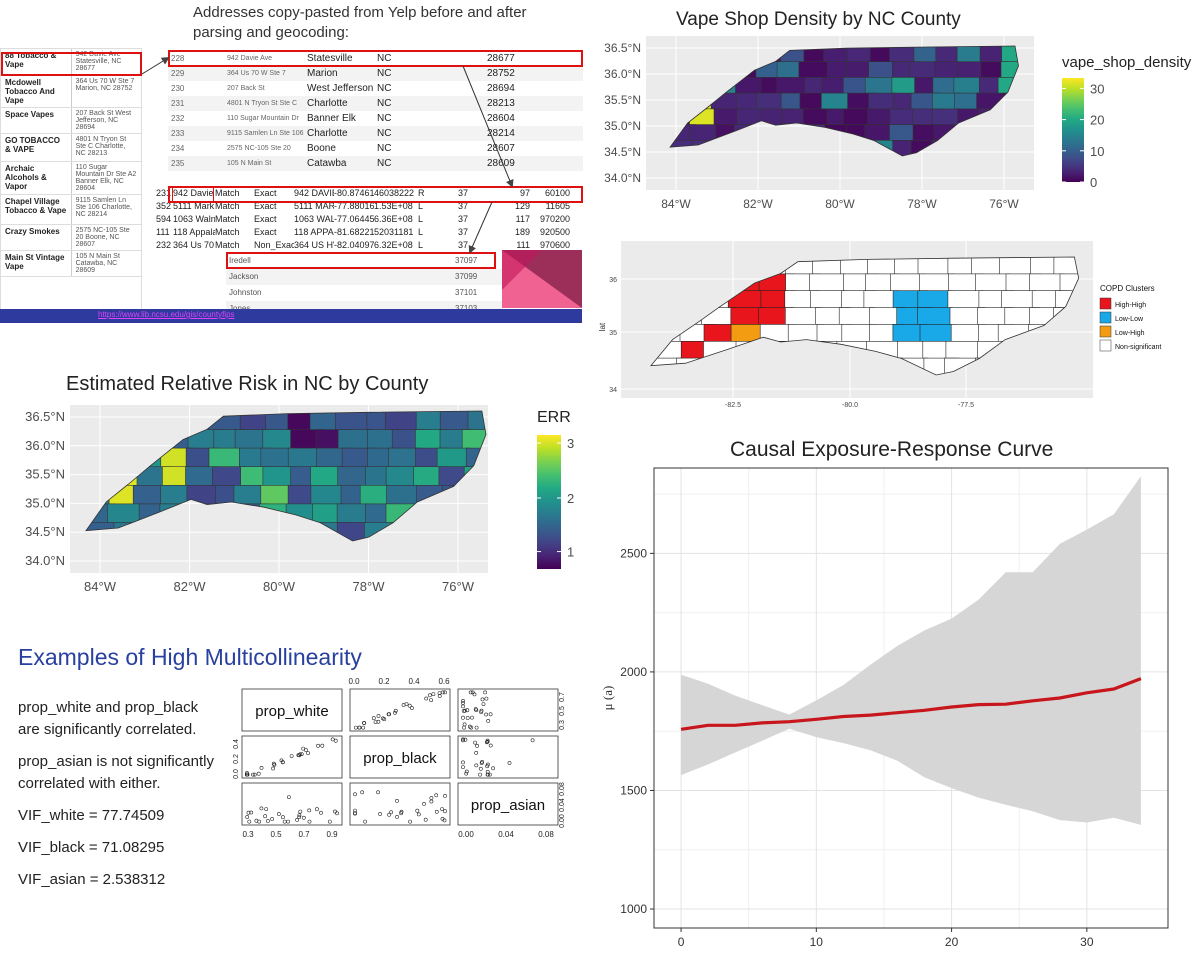 The width and height of the screenshot is (1200, 962). I want to click on parsed-street: 942 Davie Ave, so click(250, 58).